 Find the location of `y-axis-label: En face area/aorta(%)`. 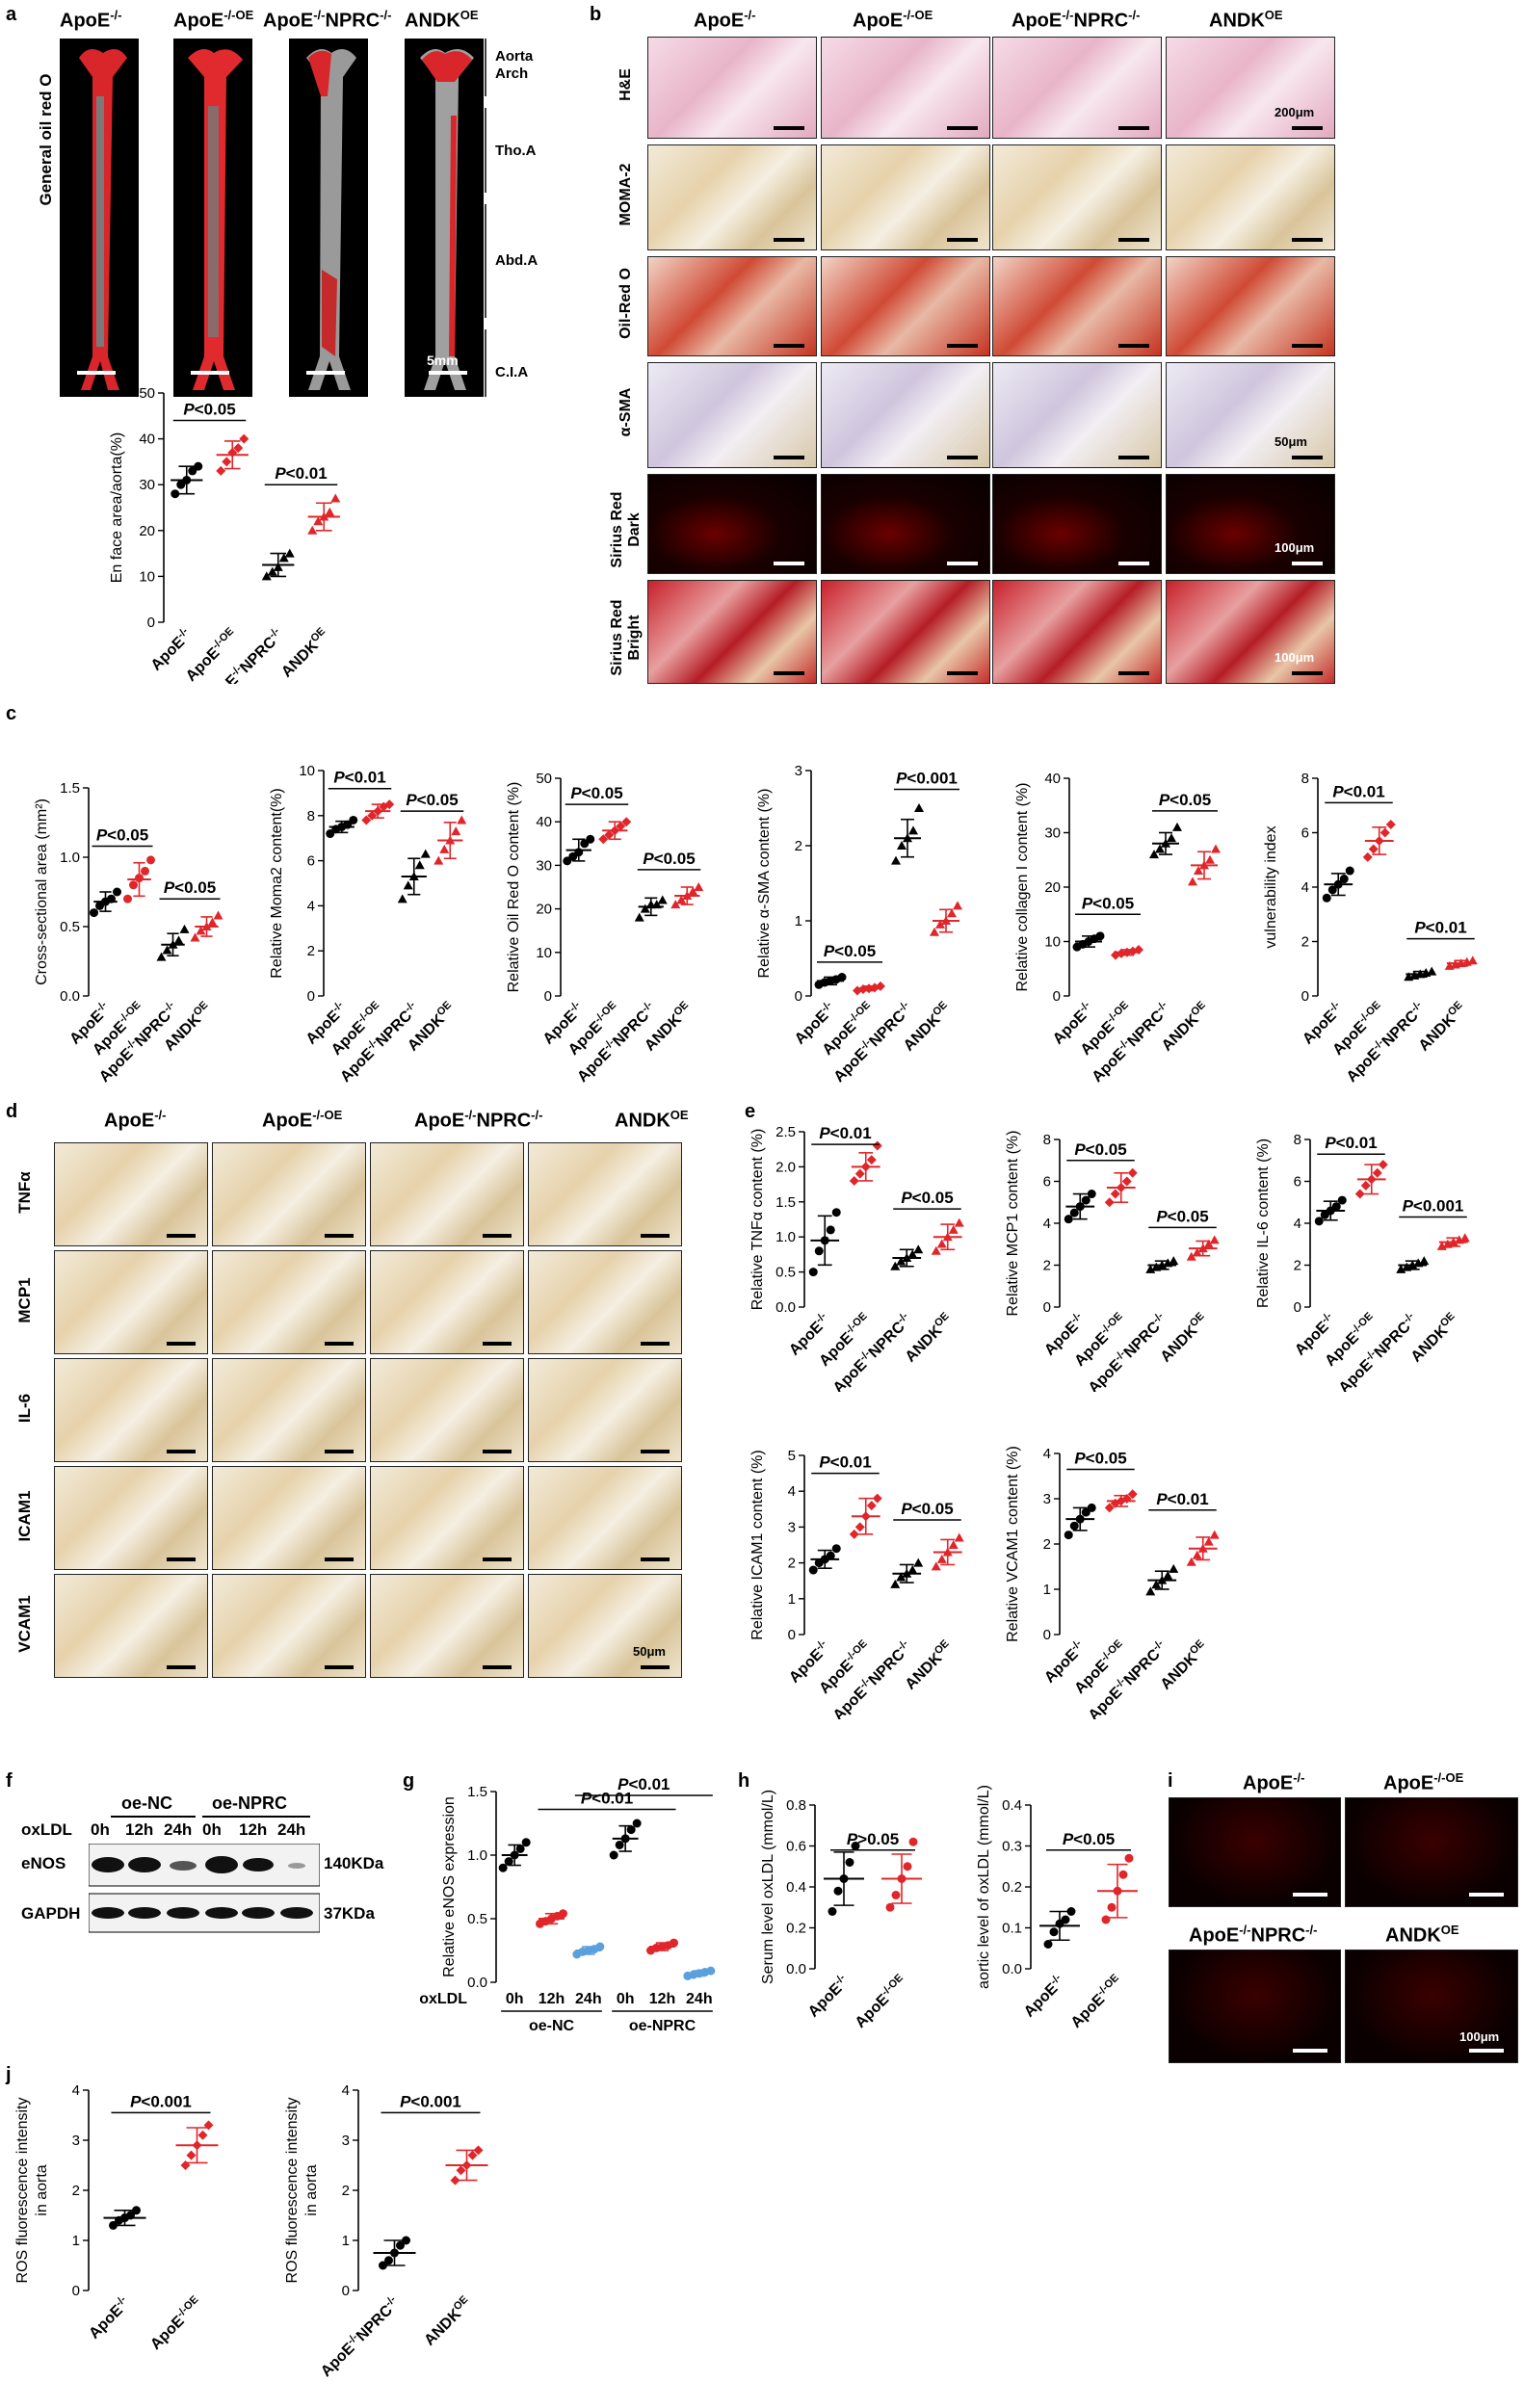

y-axis-label: En face area/aorta(%) is located at coordinates (117, 508).